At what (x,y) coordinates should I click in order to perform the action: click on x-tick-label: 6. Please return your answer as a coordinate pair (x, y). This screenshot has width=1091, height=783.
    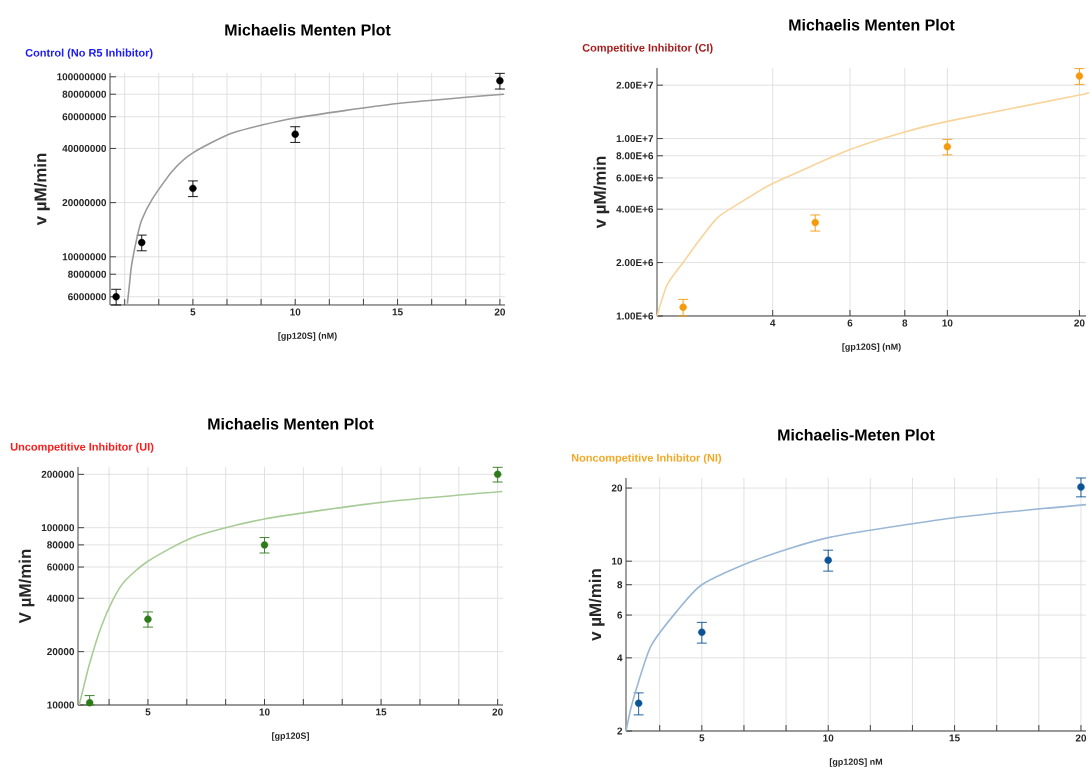
    Looking at the image, I should click on (850, 323).